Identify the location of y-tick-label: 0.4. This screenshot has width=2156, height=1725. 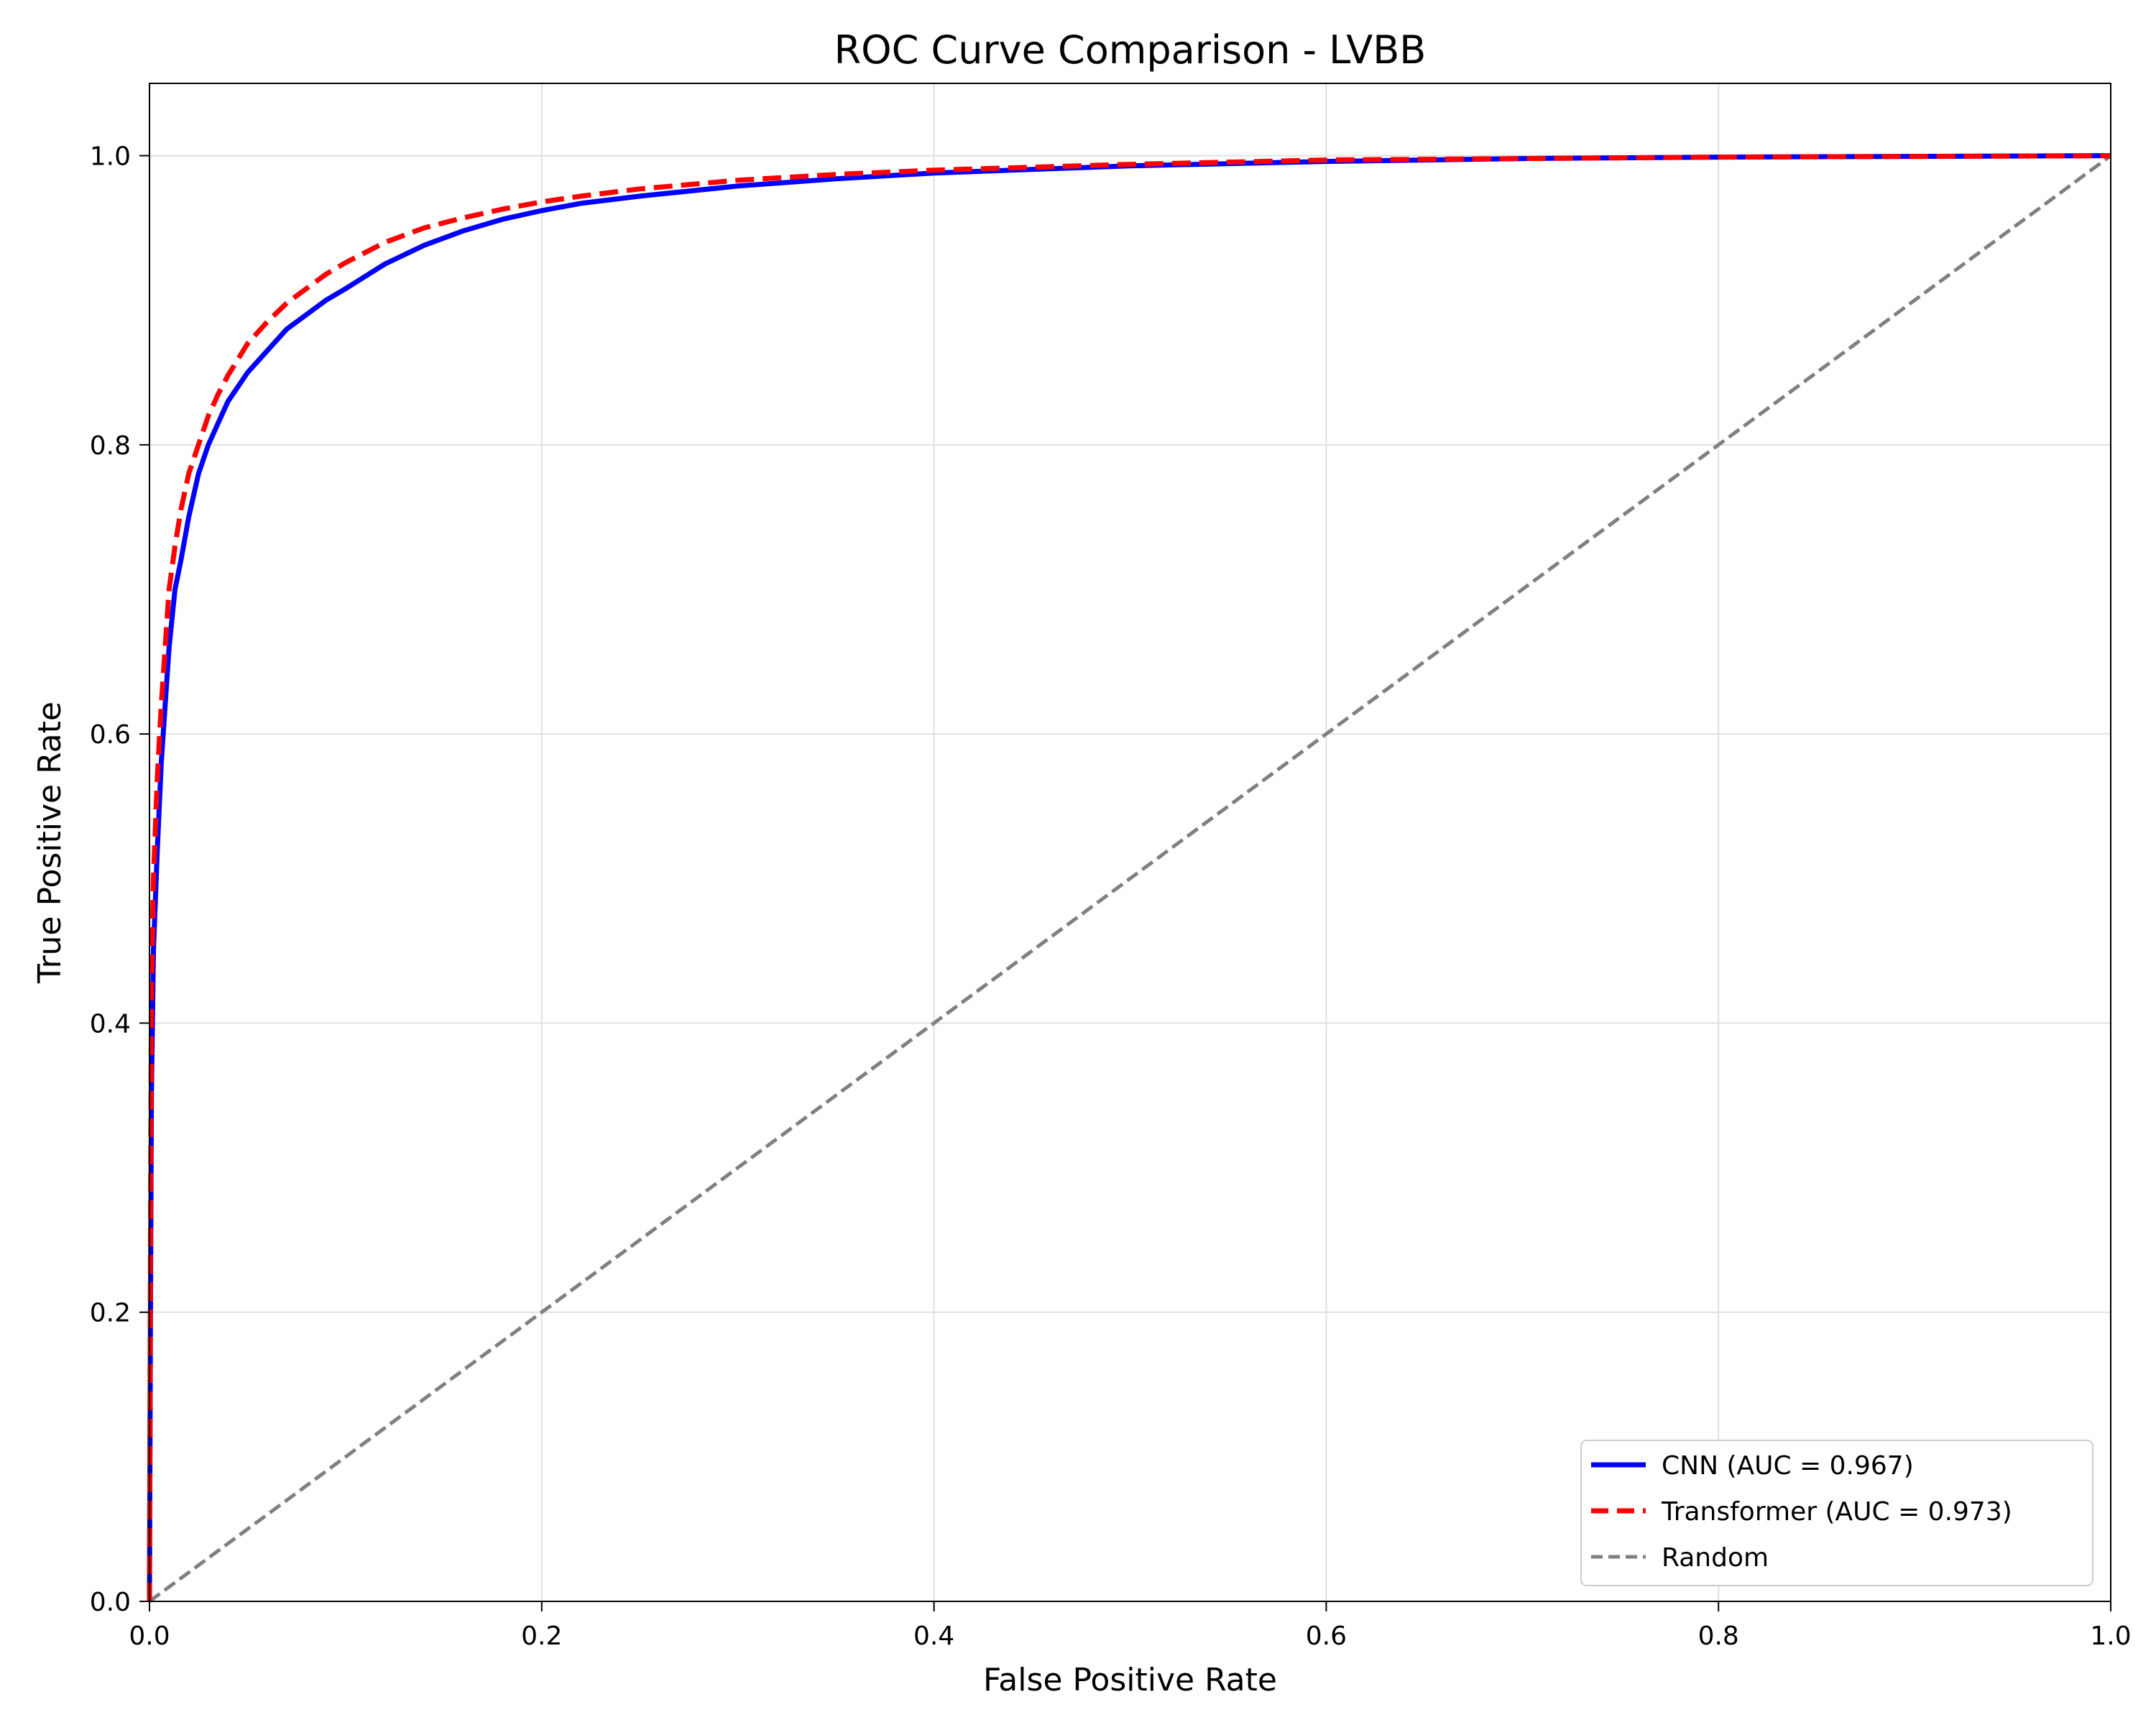
(111, 1024).